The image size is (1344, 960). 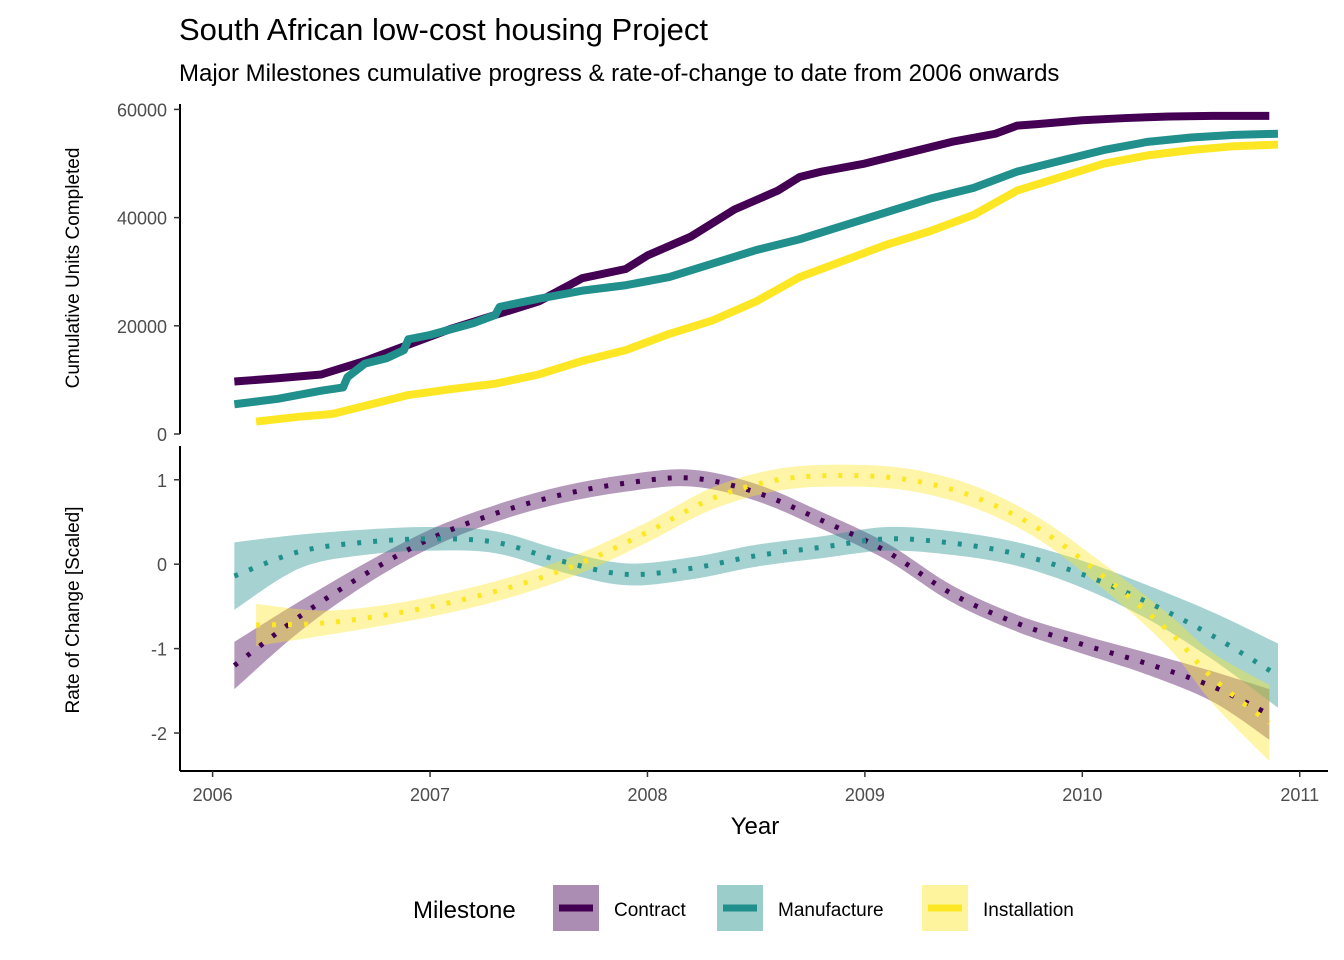 I want to click on rate-y-tick-label: 0, so click(x=162, y=565).